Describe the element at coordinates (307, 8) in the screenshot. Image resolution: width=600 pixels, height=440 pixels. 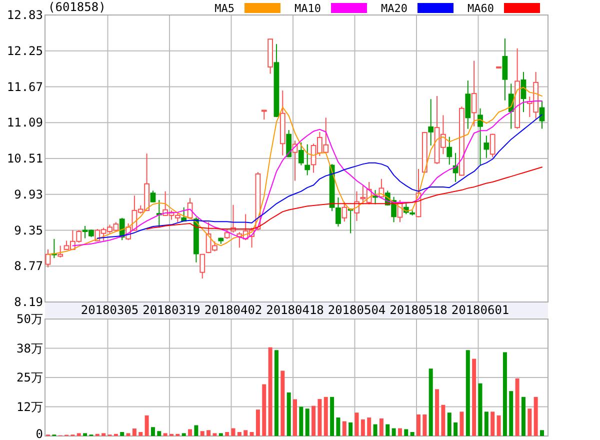
I see `legend-label: MA10` at that location.